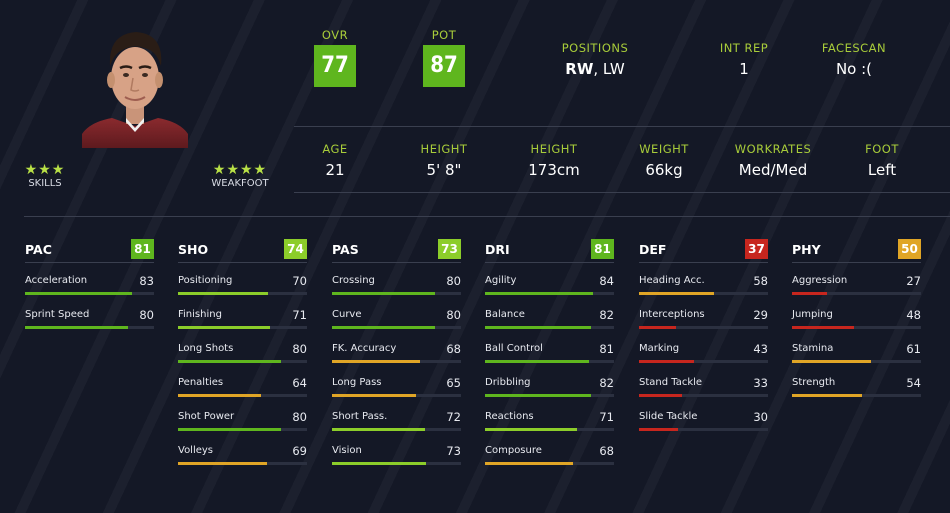 Image resolution: width=950 pixels, height=513 pixels. What do you see at coordinates (508, 382) in the screenshot?
I see `stat-name: Dribbling` at bounding box center [508, 382].